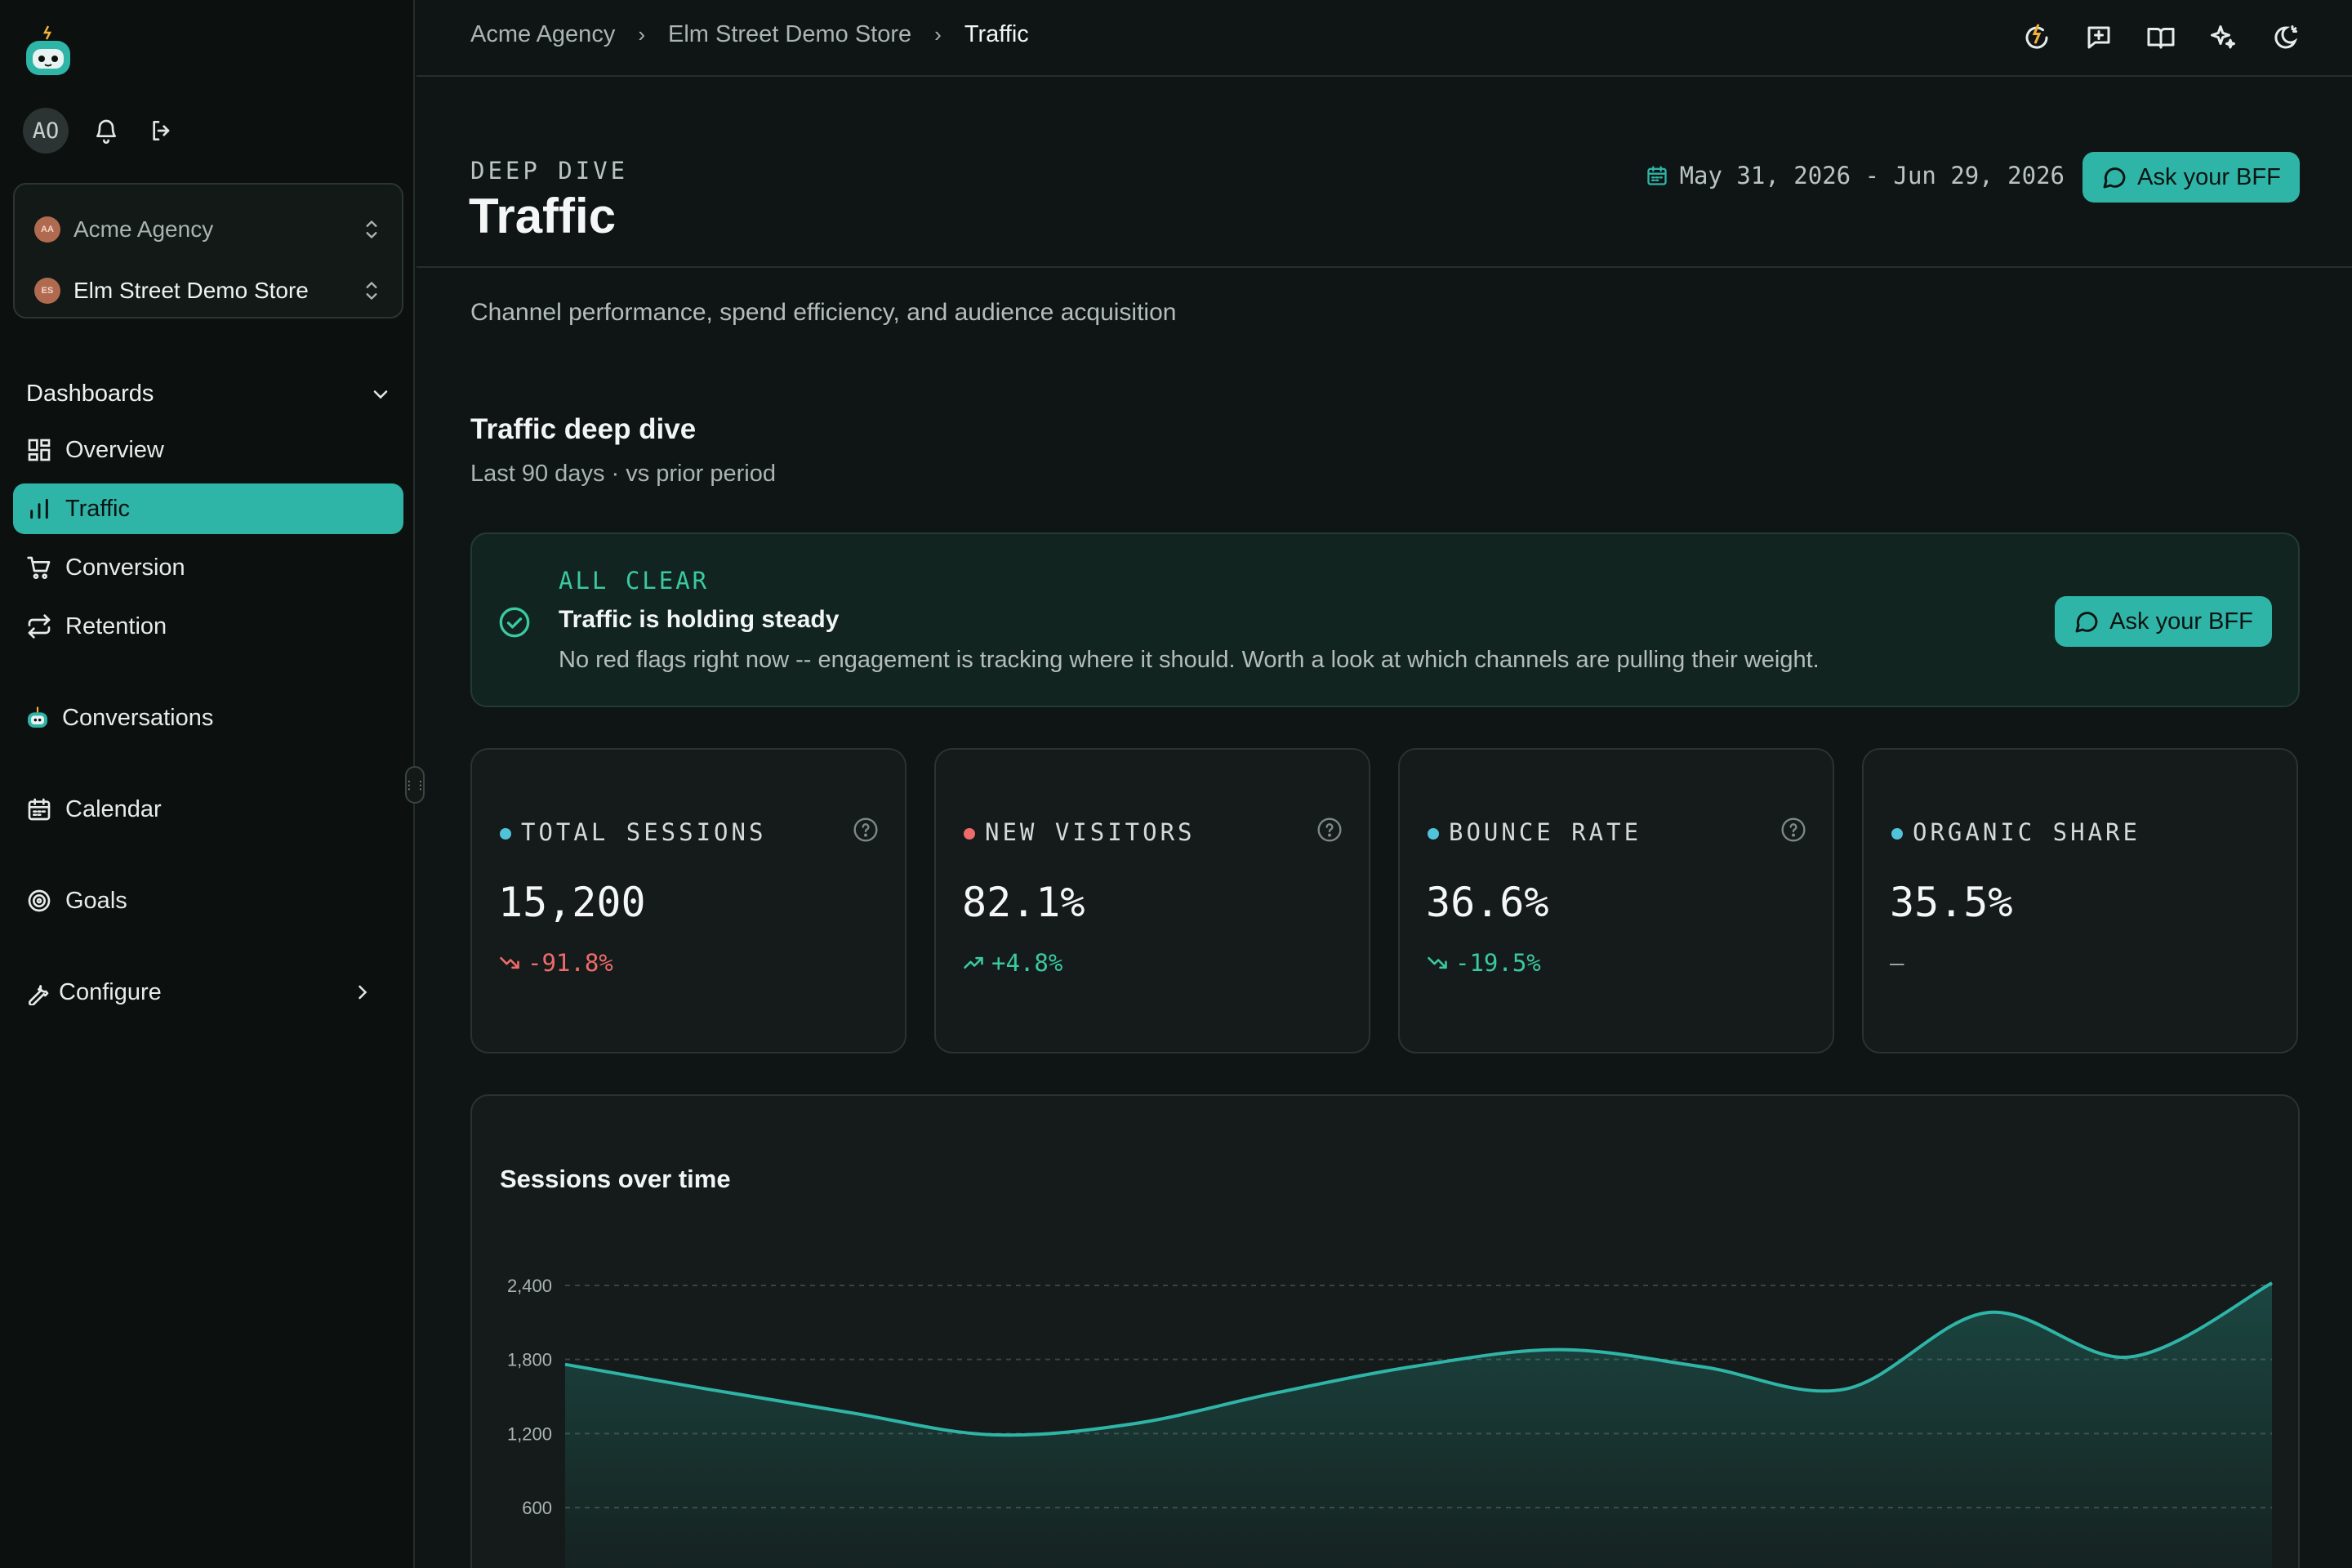 Image resolution: width=2352 pixels, height=1568 pixels. Describe the element at coordinates (1483, 963) in the screenshot. I see `kpi-delta: -19.5%` at that location.